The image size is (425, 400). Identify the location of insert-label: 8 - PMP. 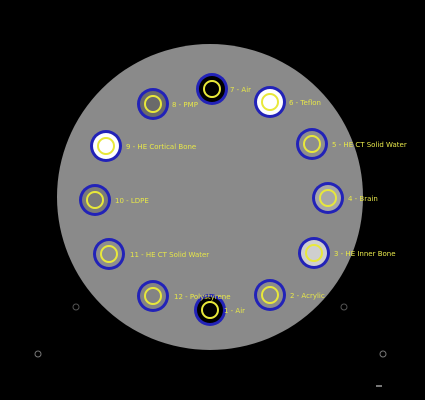
(185, 105).